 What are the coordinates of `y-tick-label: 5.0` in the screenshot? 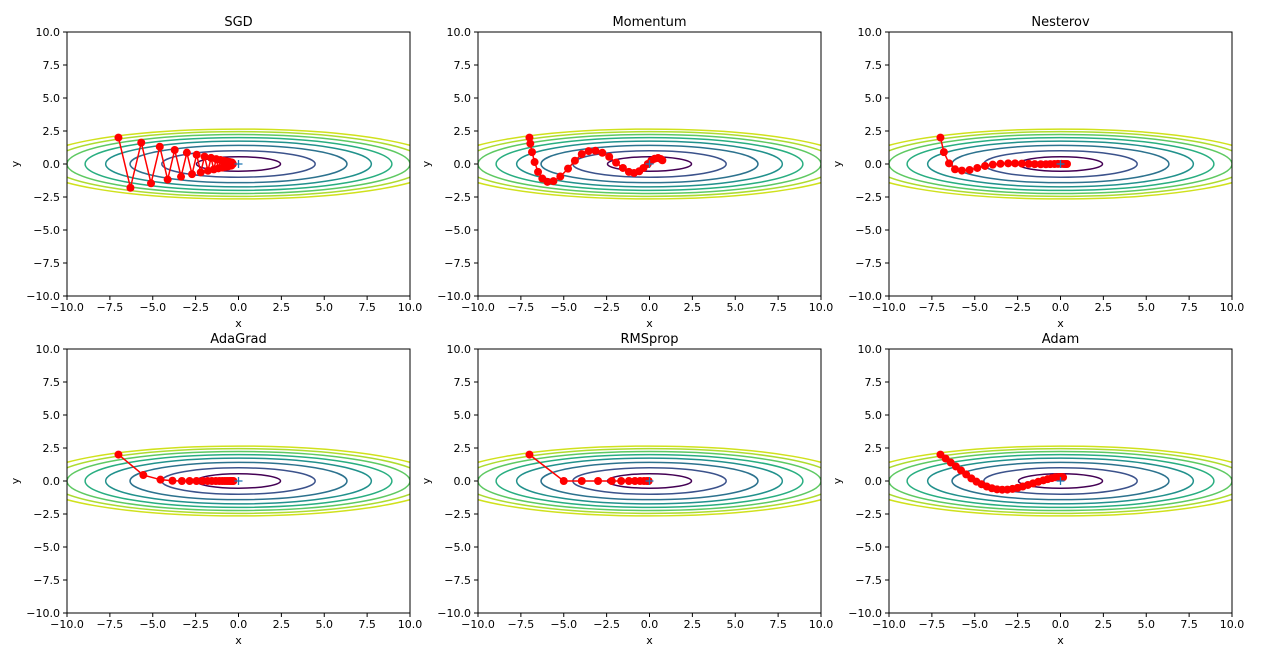 It's located at (463, 415).